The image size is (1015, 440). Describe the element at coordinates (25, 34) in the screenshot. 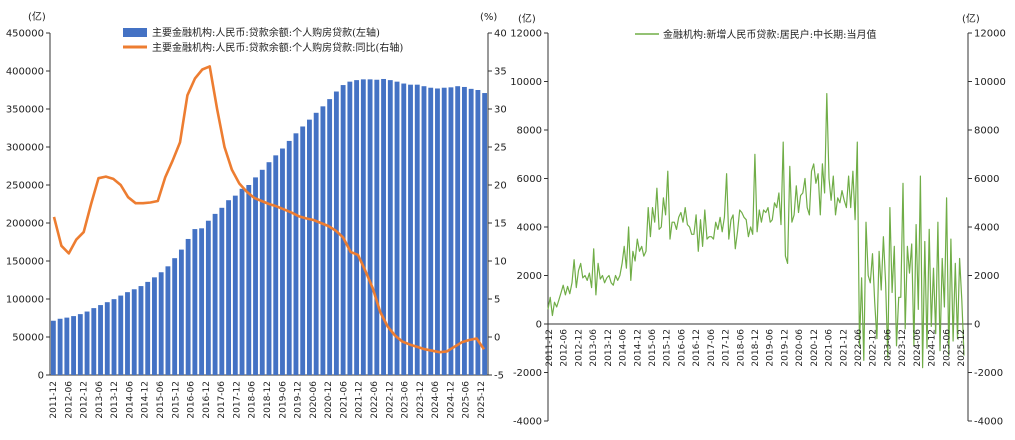

I see `left-tick-label: 450000` at that location.